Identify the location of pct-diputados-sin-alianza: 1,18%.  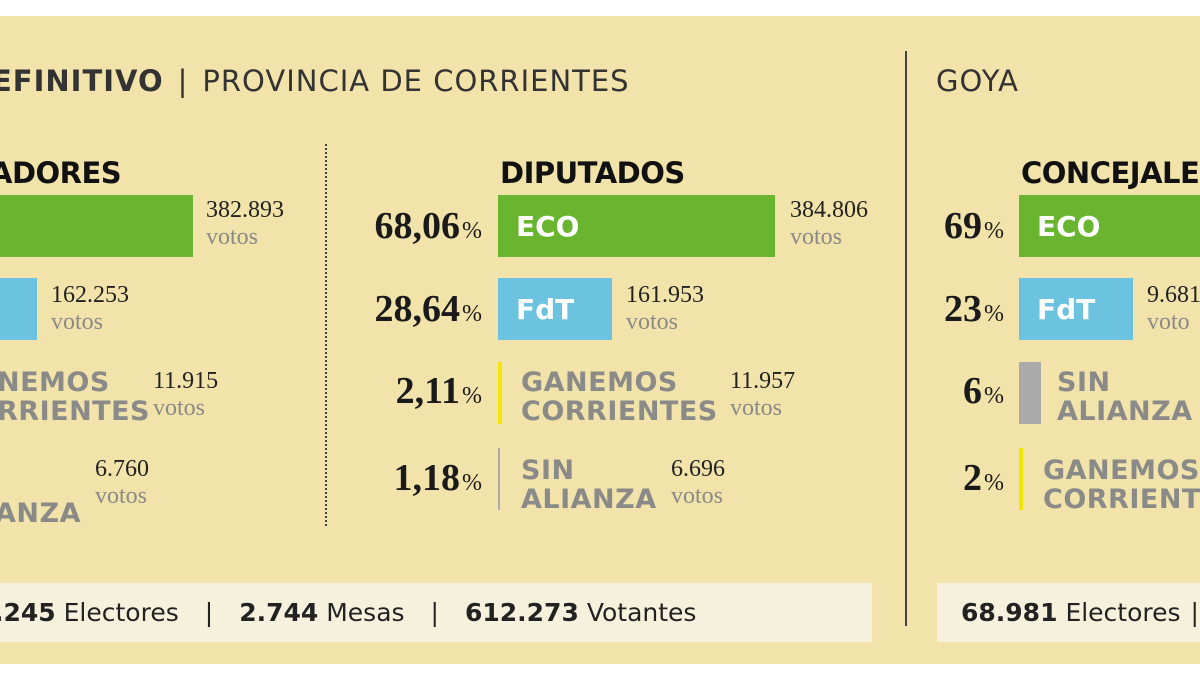
(422, 478).